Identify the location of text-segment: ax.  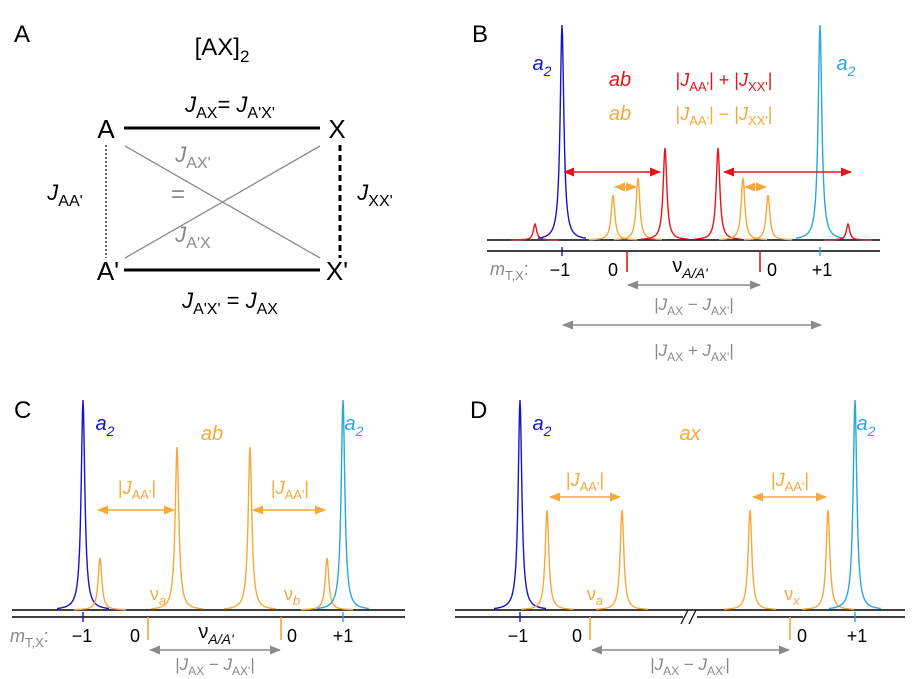
(690, 434).